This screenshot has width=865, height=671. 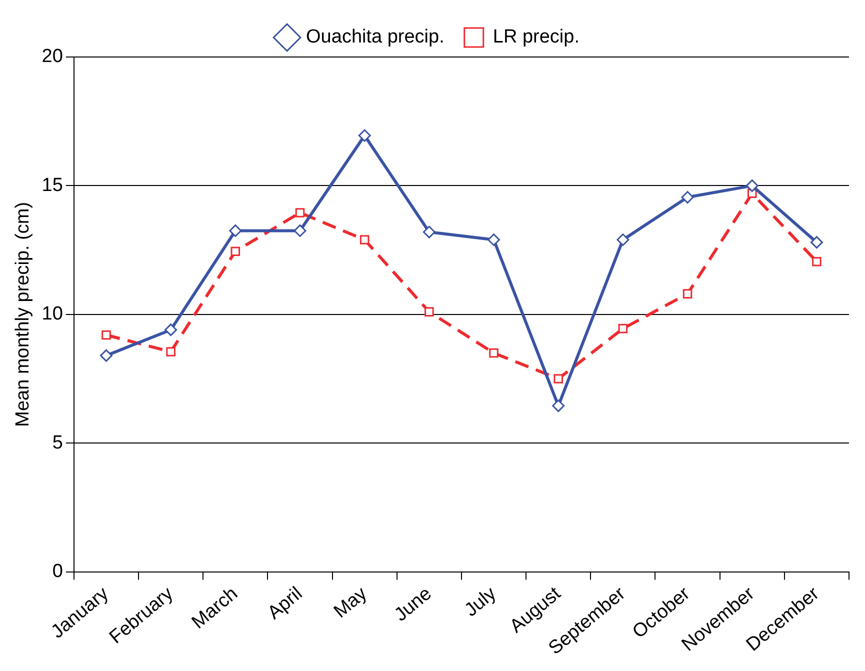 I want to click on y-tick-label: 15, so click(x=52, y=185).